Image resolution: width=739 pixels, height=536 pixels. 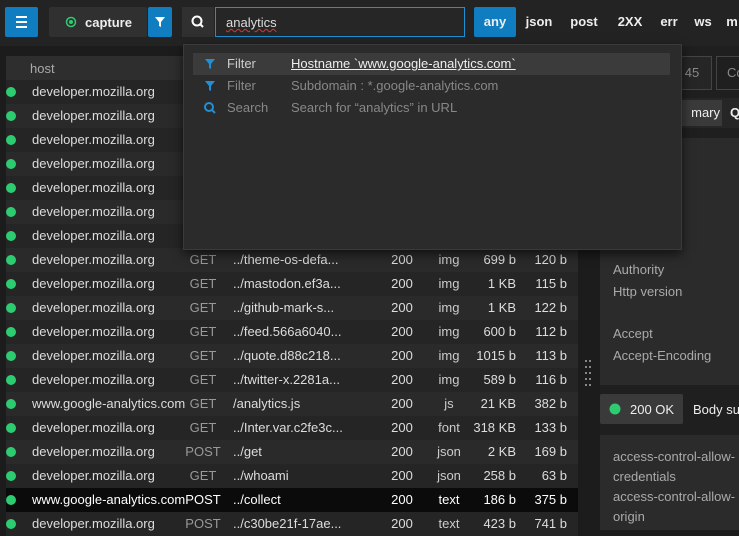 I want to click on tab: Co, so click(x=727, y=73).